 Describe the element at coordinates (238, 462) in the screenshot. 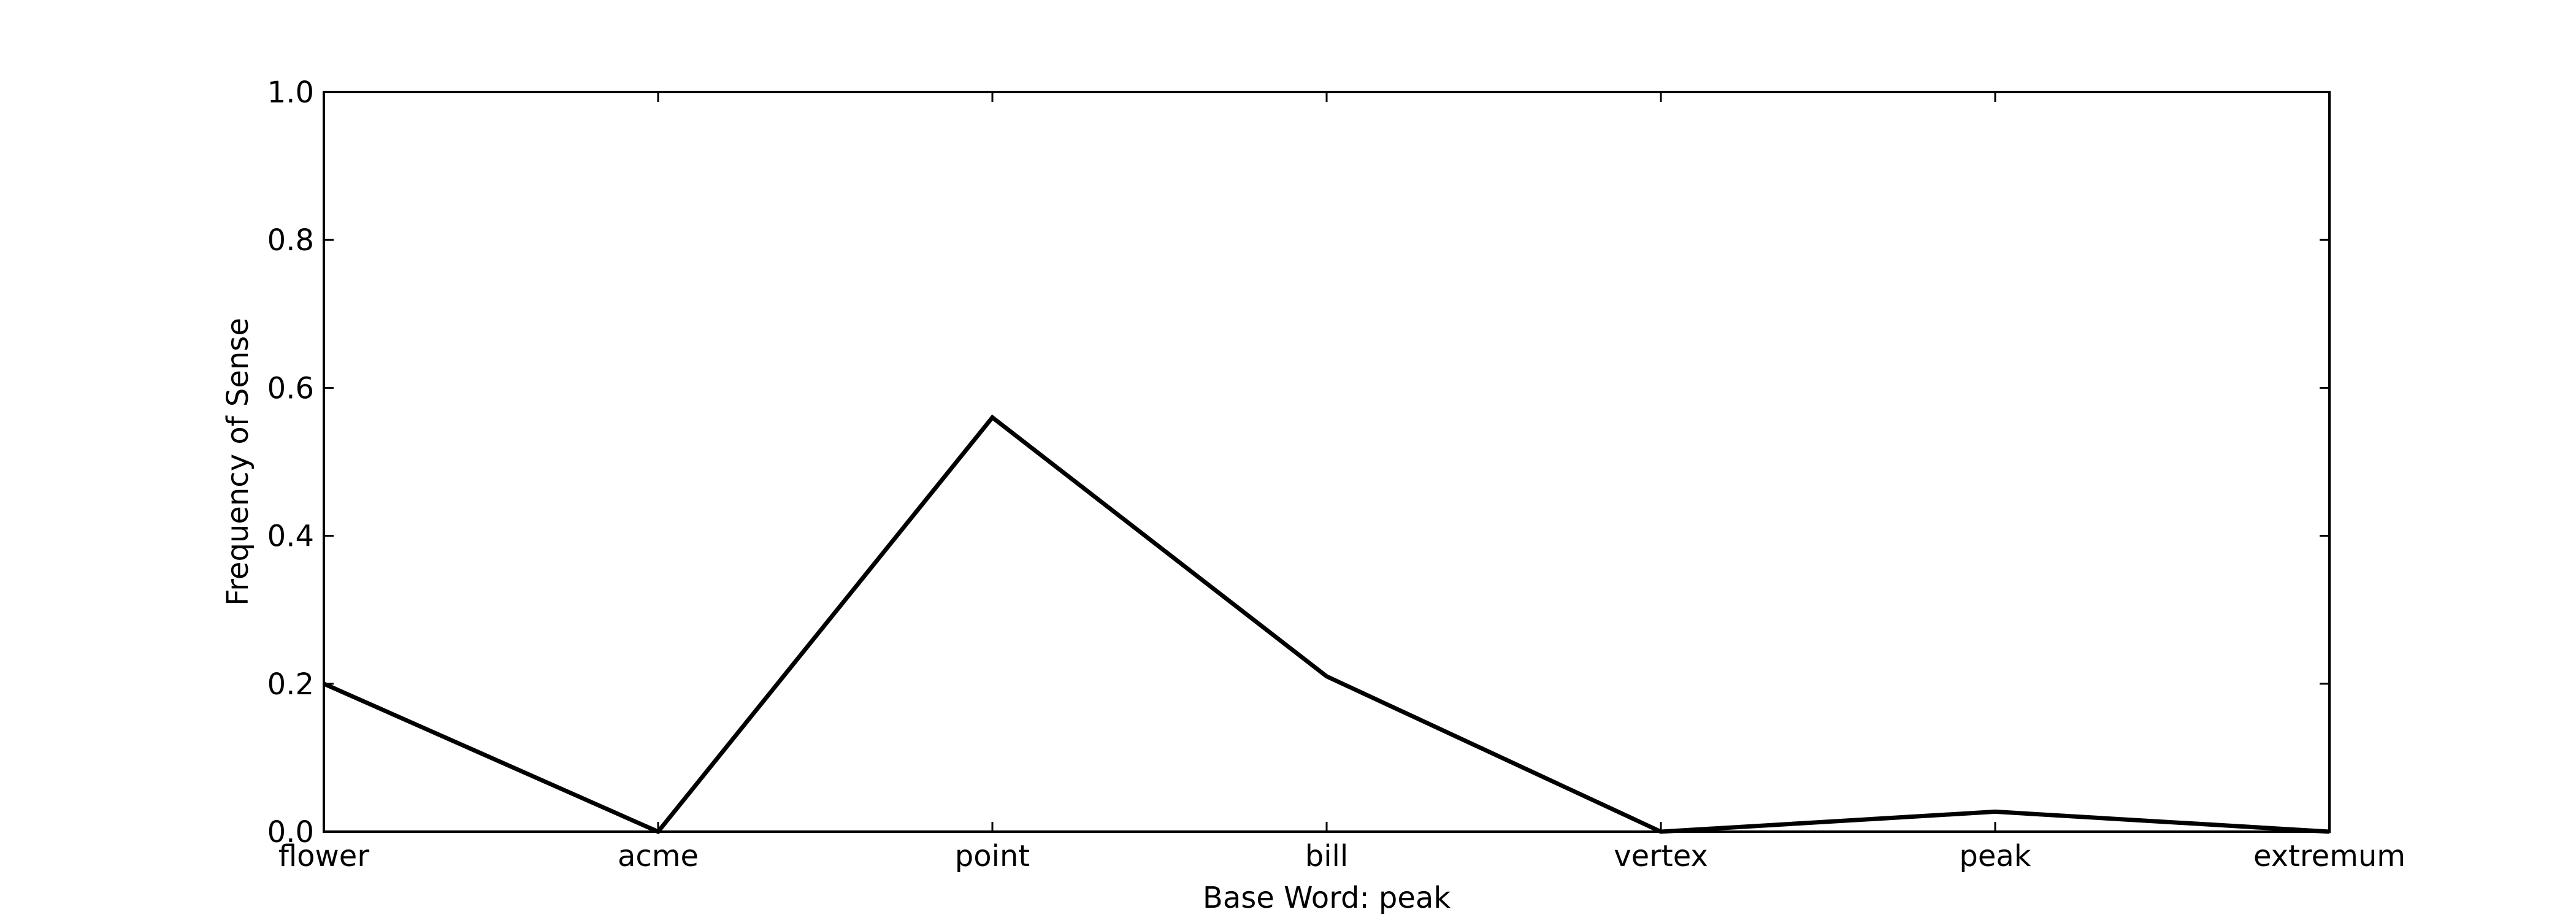

I see `y-axis-label: Frequency of Sense` at that location.